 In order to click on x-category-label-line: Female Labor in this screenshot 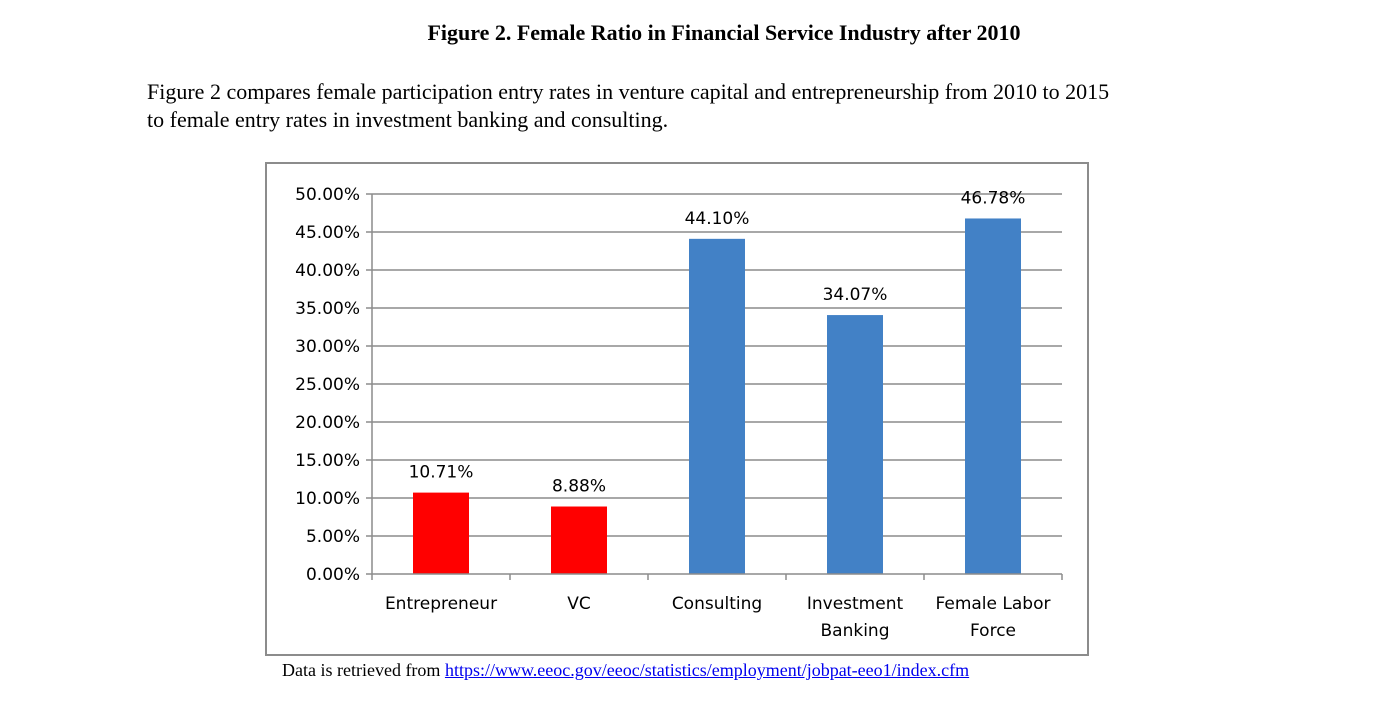, I will do `click(993, 604)`.